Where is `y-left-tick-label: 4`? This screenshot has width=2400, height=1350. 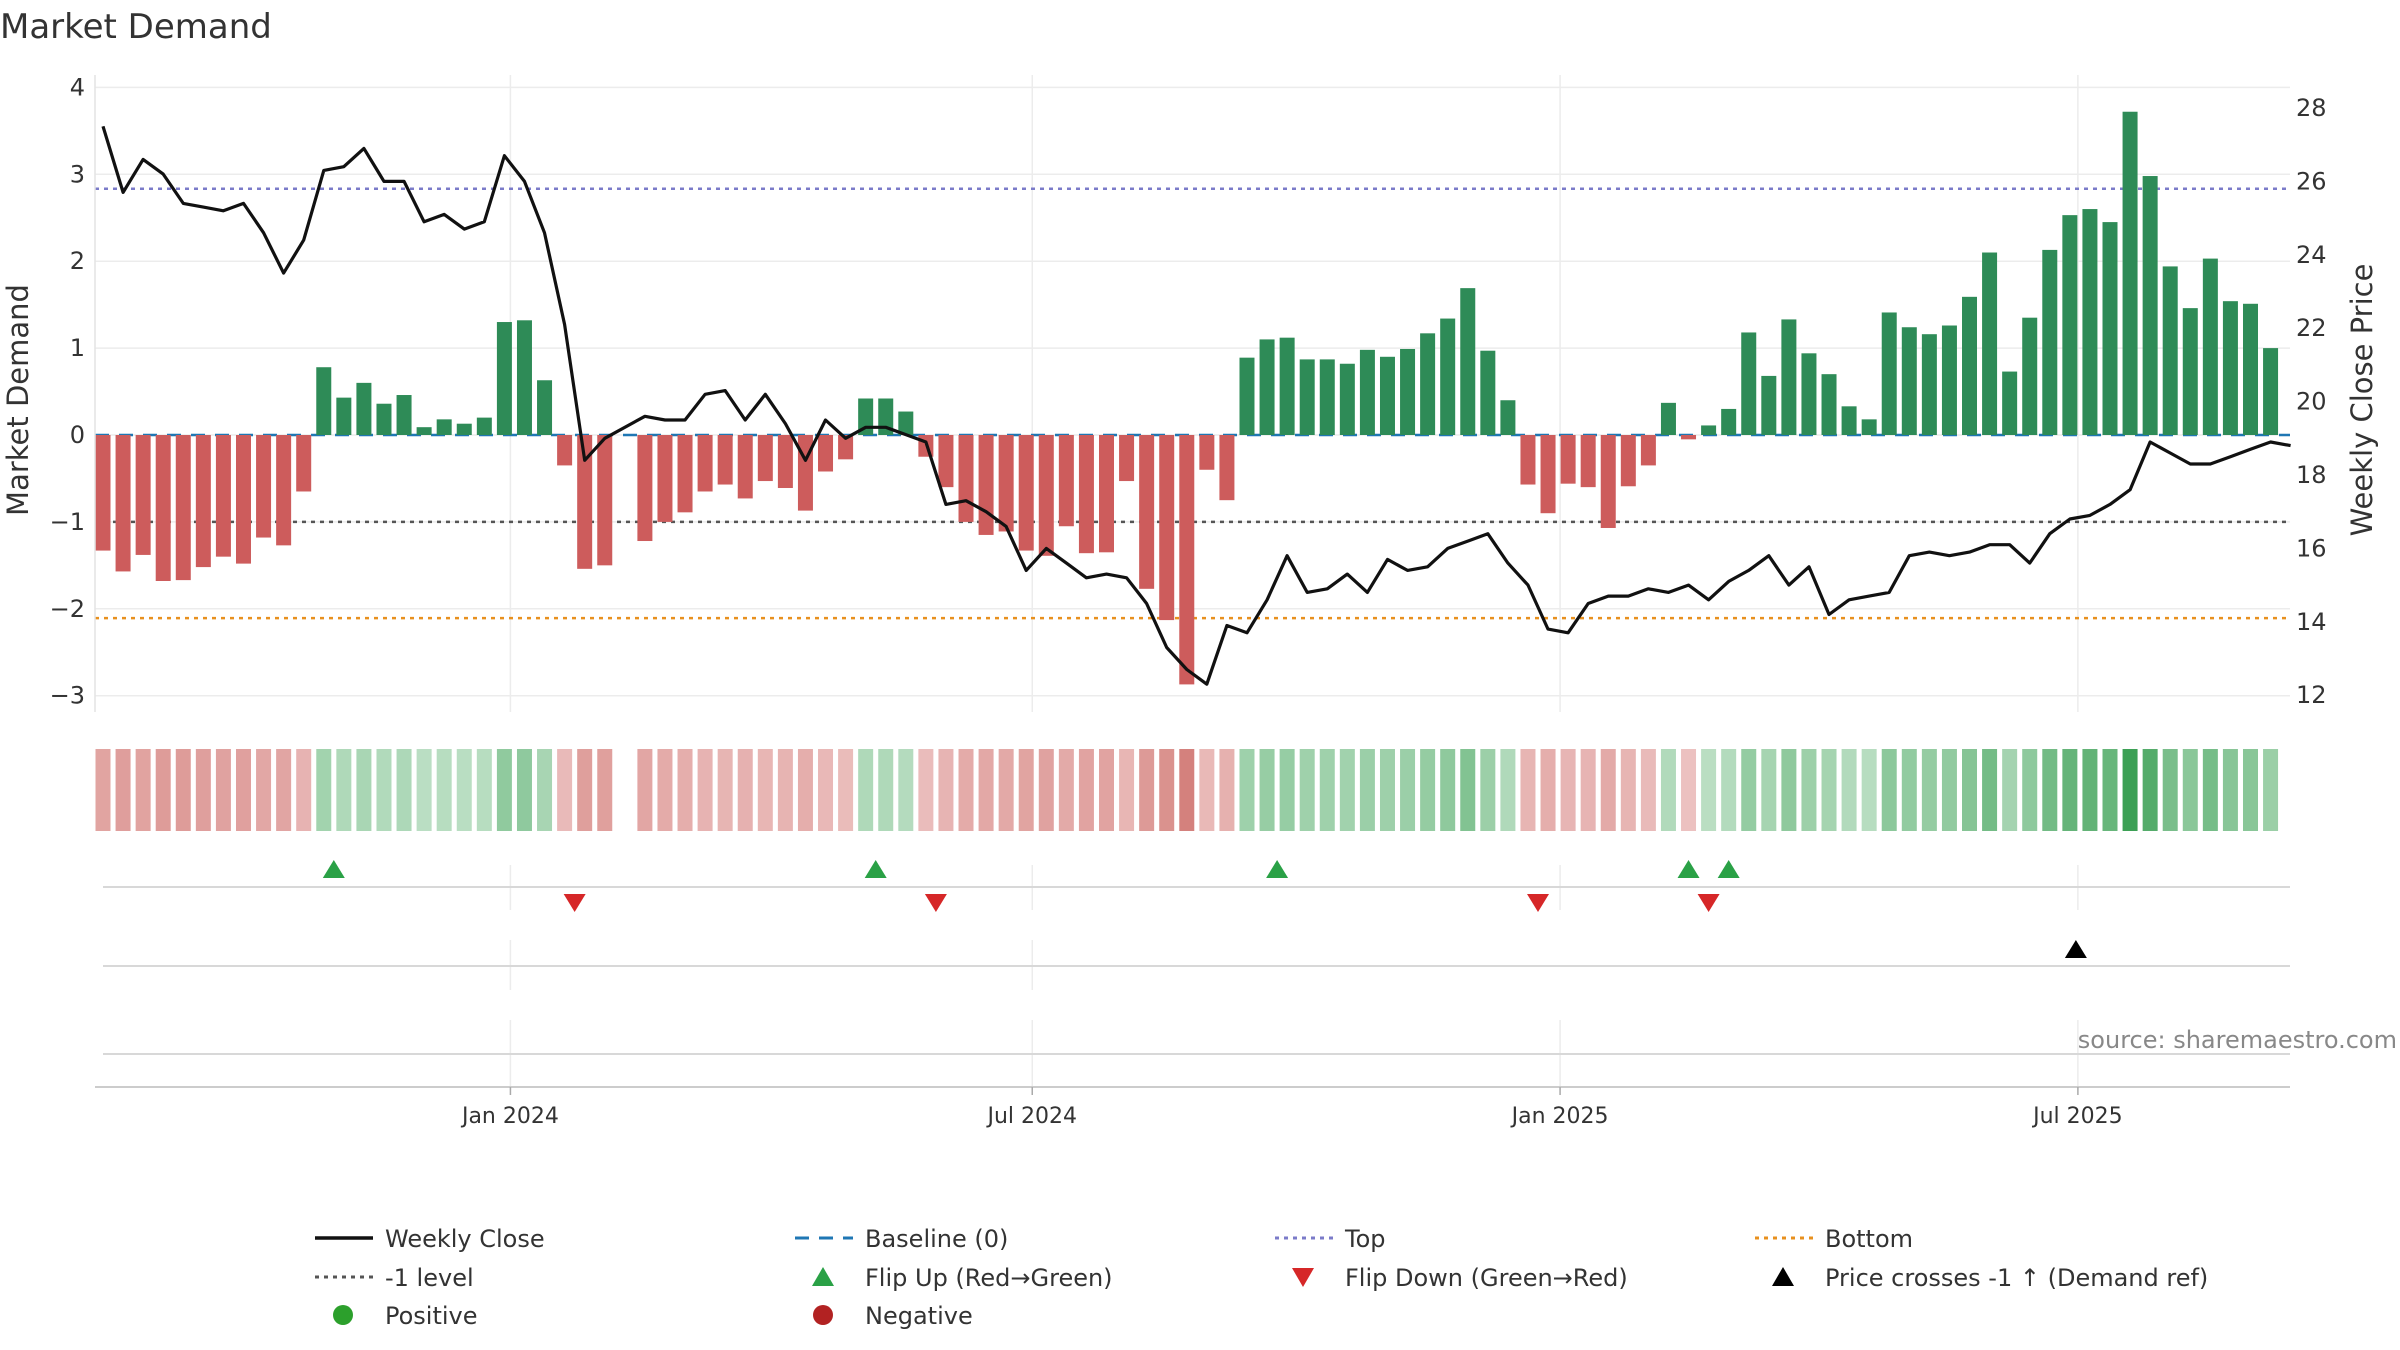 y-left-tick-label: 4 is located at coordinates (77, 87).